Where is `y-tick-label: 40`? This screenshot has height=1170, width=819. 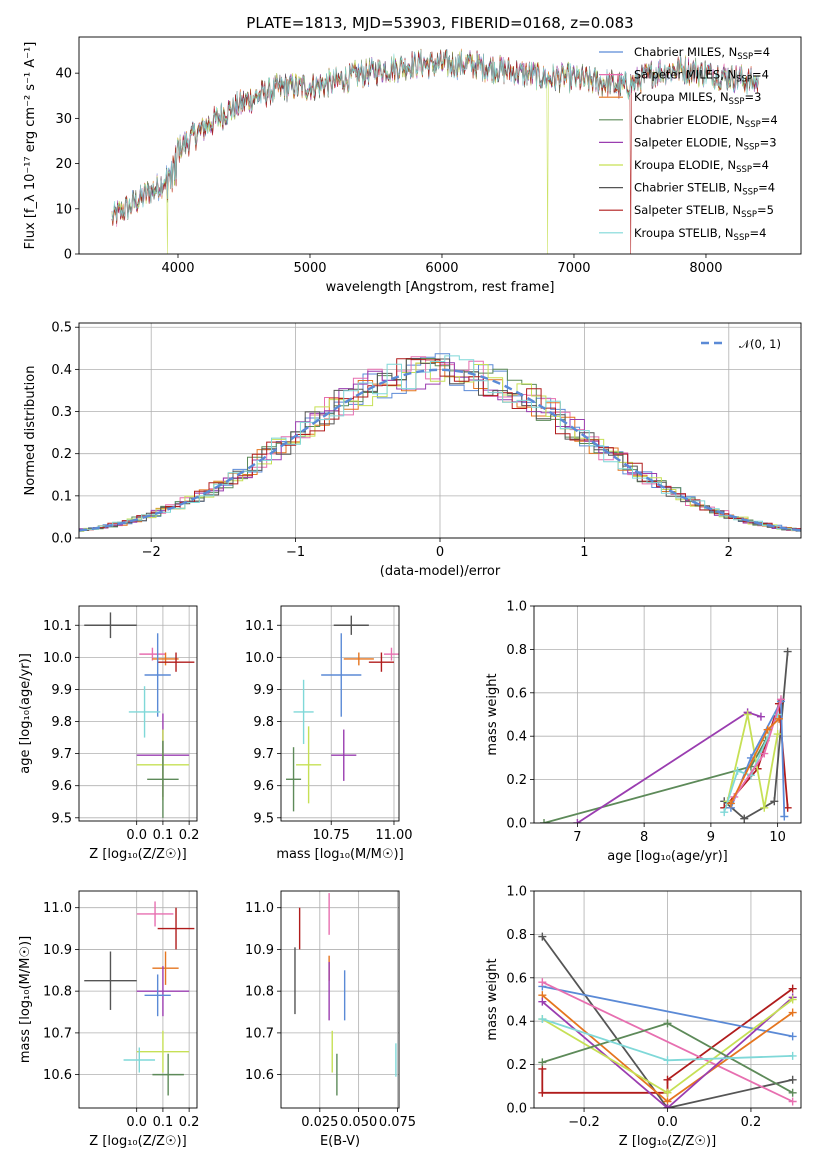 y-tick-label: 40 is located at coordinates (63, 74).